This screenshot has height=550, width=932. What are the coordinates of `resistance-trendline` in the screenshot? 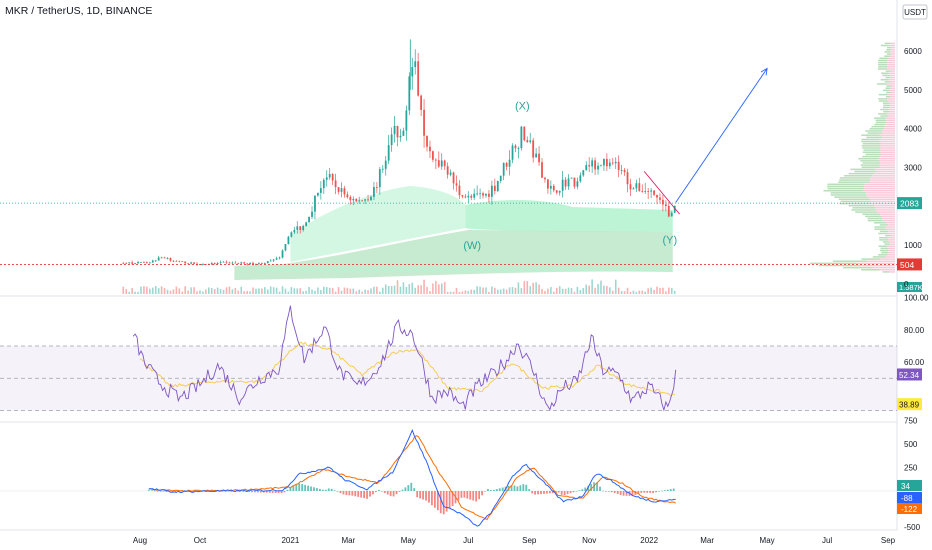 It's located at (661, 193).